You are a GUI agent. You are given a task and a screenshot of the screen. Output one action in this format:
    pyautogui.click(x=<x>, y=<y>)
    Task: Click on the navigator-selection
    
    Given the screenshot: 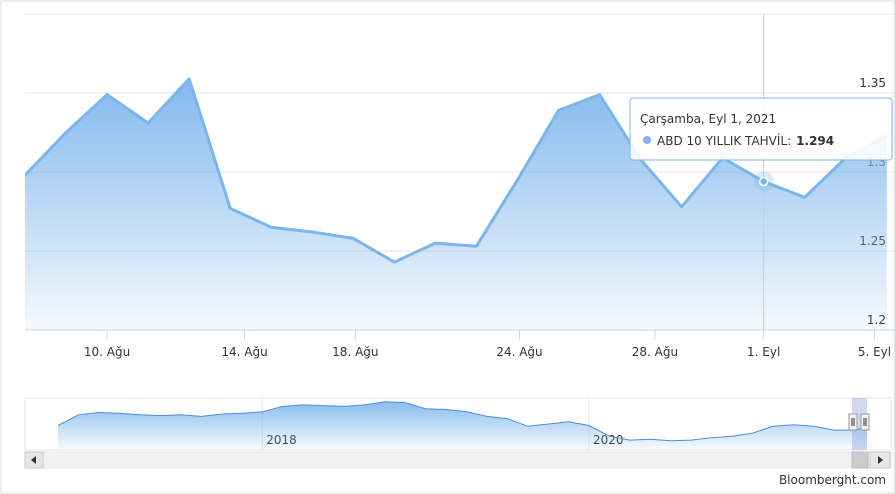 What is the action you would take?
    pyautogui.click(x=859, y=424)
    